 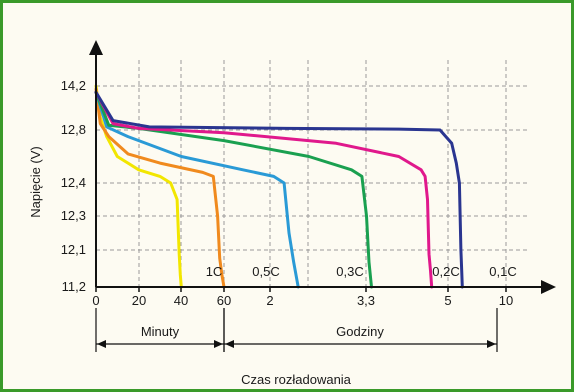 I want to click on segment-label-hours: Godziny, so click(x=360, y=331).